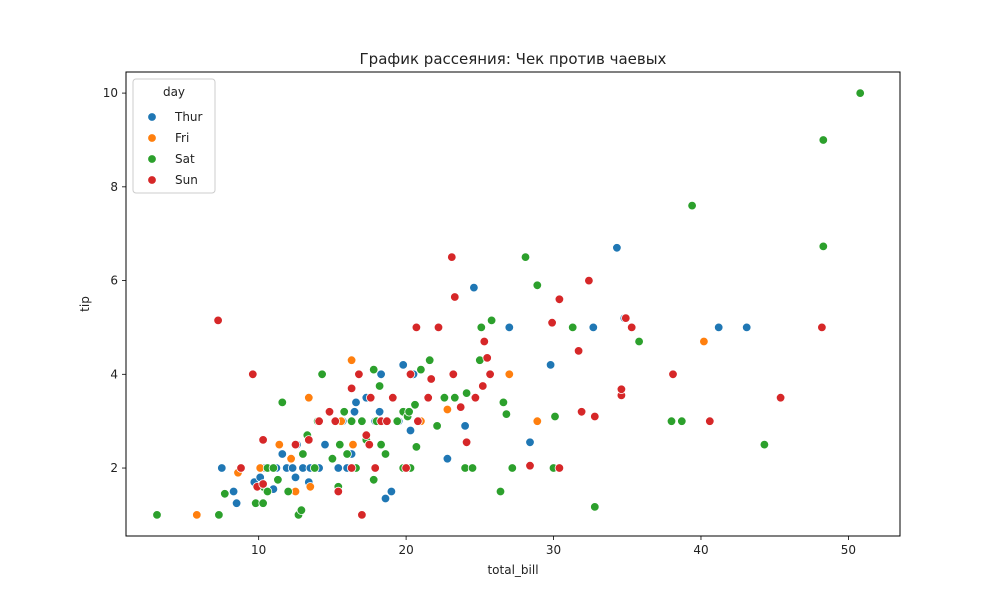 This screenshot has width=1000, height=600. I want to click on x-tick-label-40: 40, so click(700, 550).